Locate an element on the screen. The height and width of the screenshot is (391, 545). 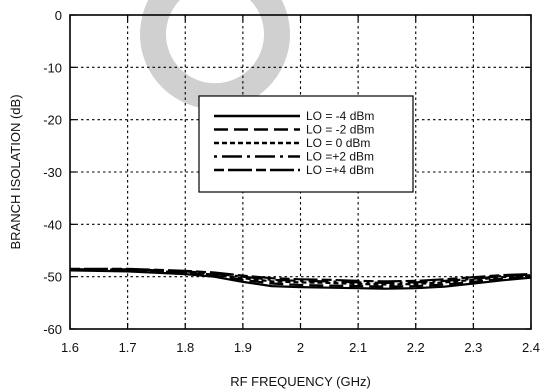
x-tick-label: 1.6 is located at coordinates (70, 347).